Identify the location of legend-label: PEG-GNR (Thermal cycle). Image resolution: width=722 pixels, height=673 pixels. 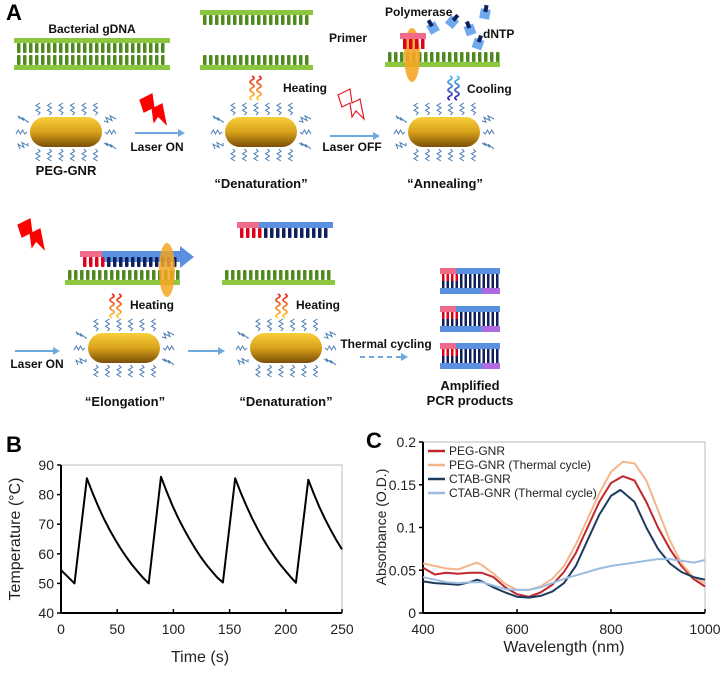
(520, 465).